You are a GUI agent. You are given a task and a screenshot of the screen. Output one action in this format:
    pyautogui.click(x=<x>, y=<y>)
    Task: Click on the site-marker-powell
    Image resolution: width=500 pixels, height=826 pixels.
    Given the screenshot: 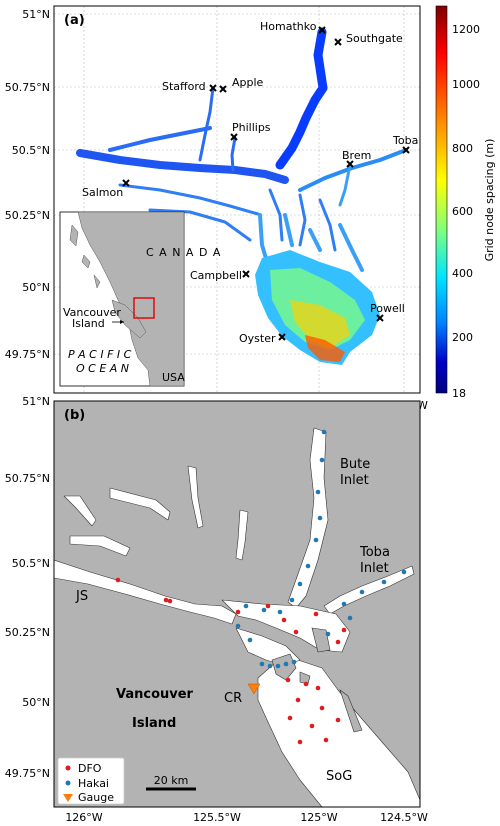 What is the action you would take?
    pyautogui.click(x=380, y=318)
    